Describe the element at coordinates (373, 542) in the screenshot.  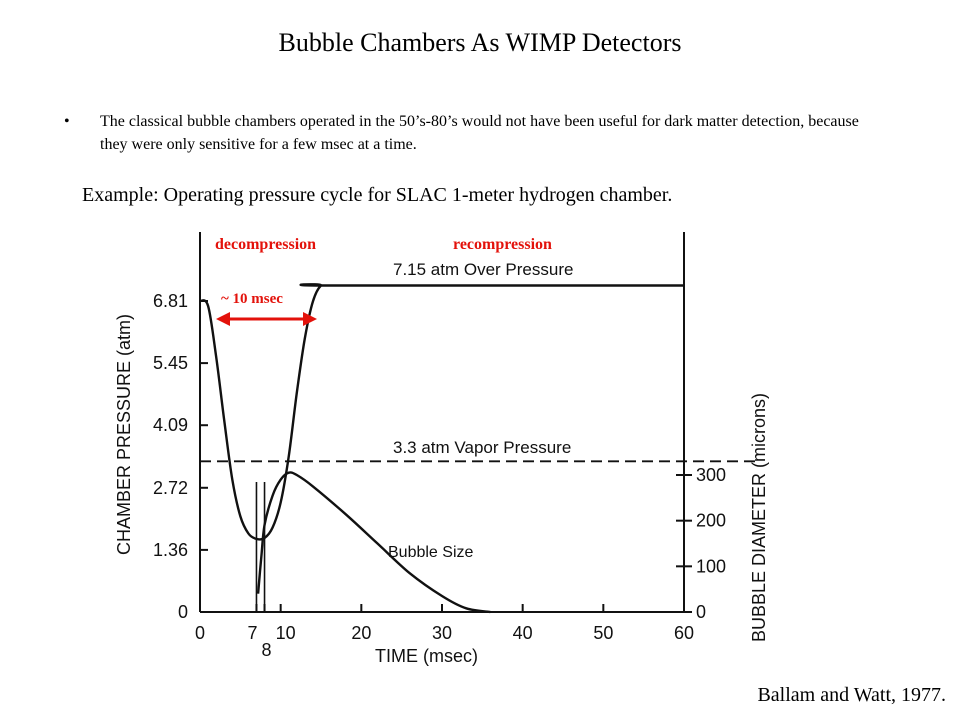
I see `bubble-size-curve` at that location.